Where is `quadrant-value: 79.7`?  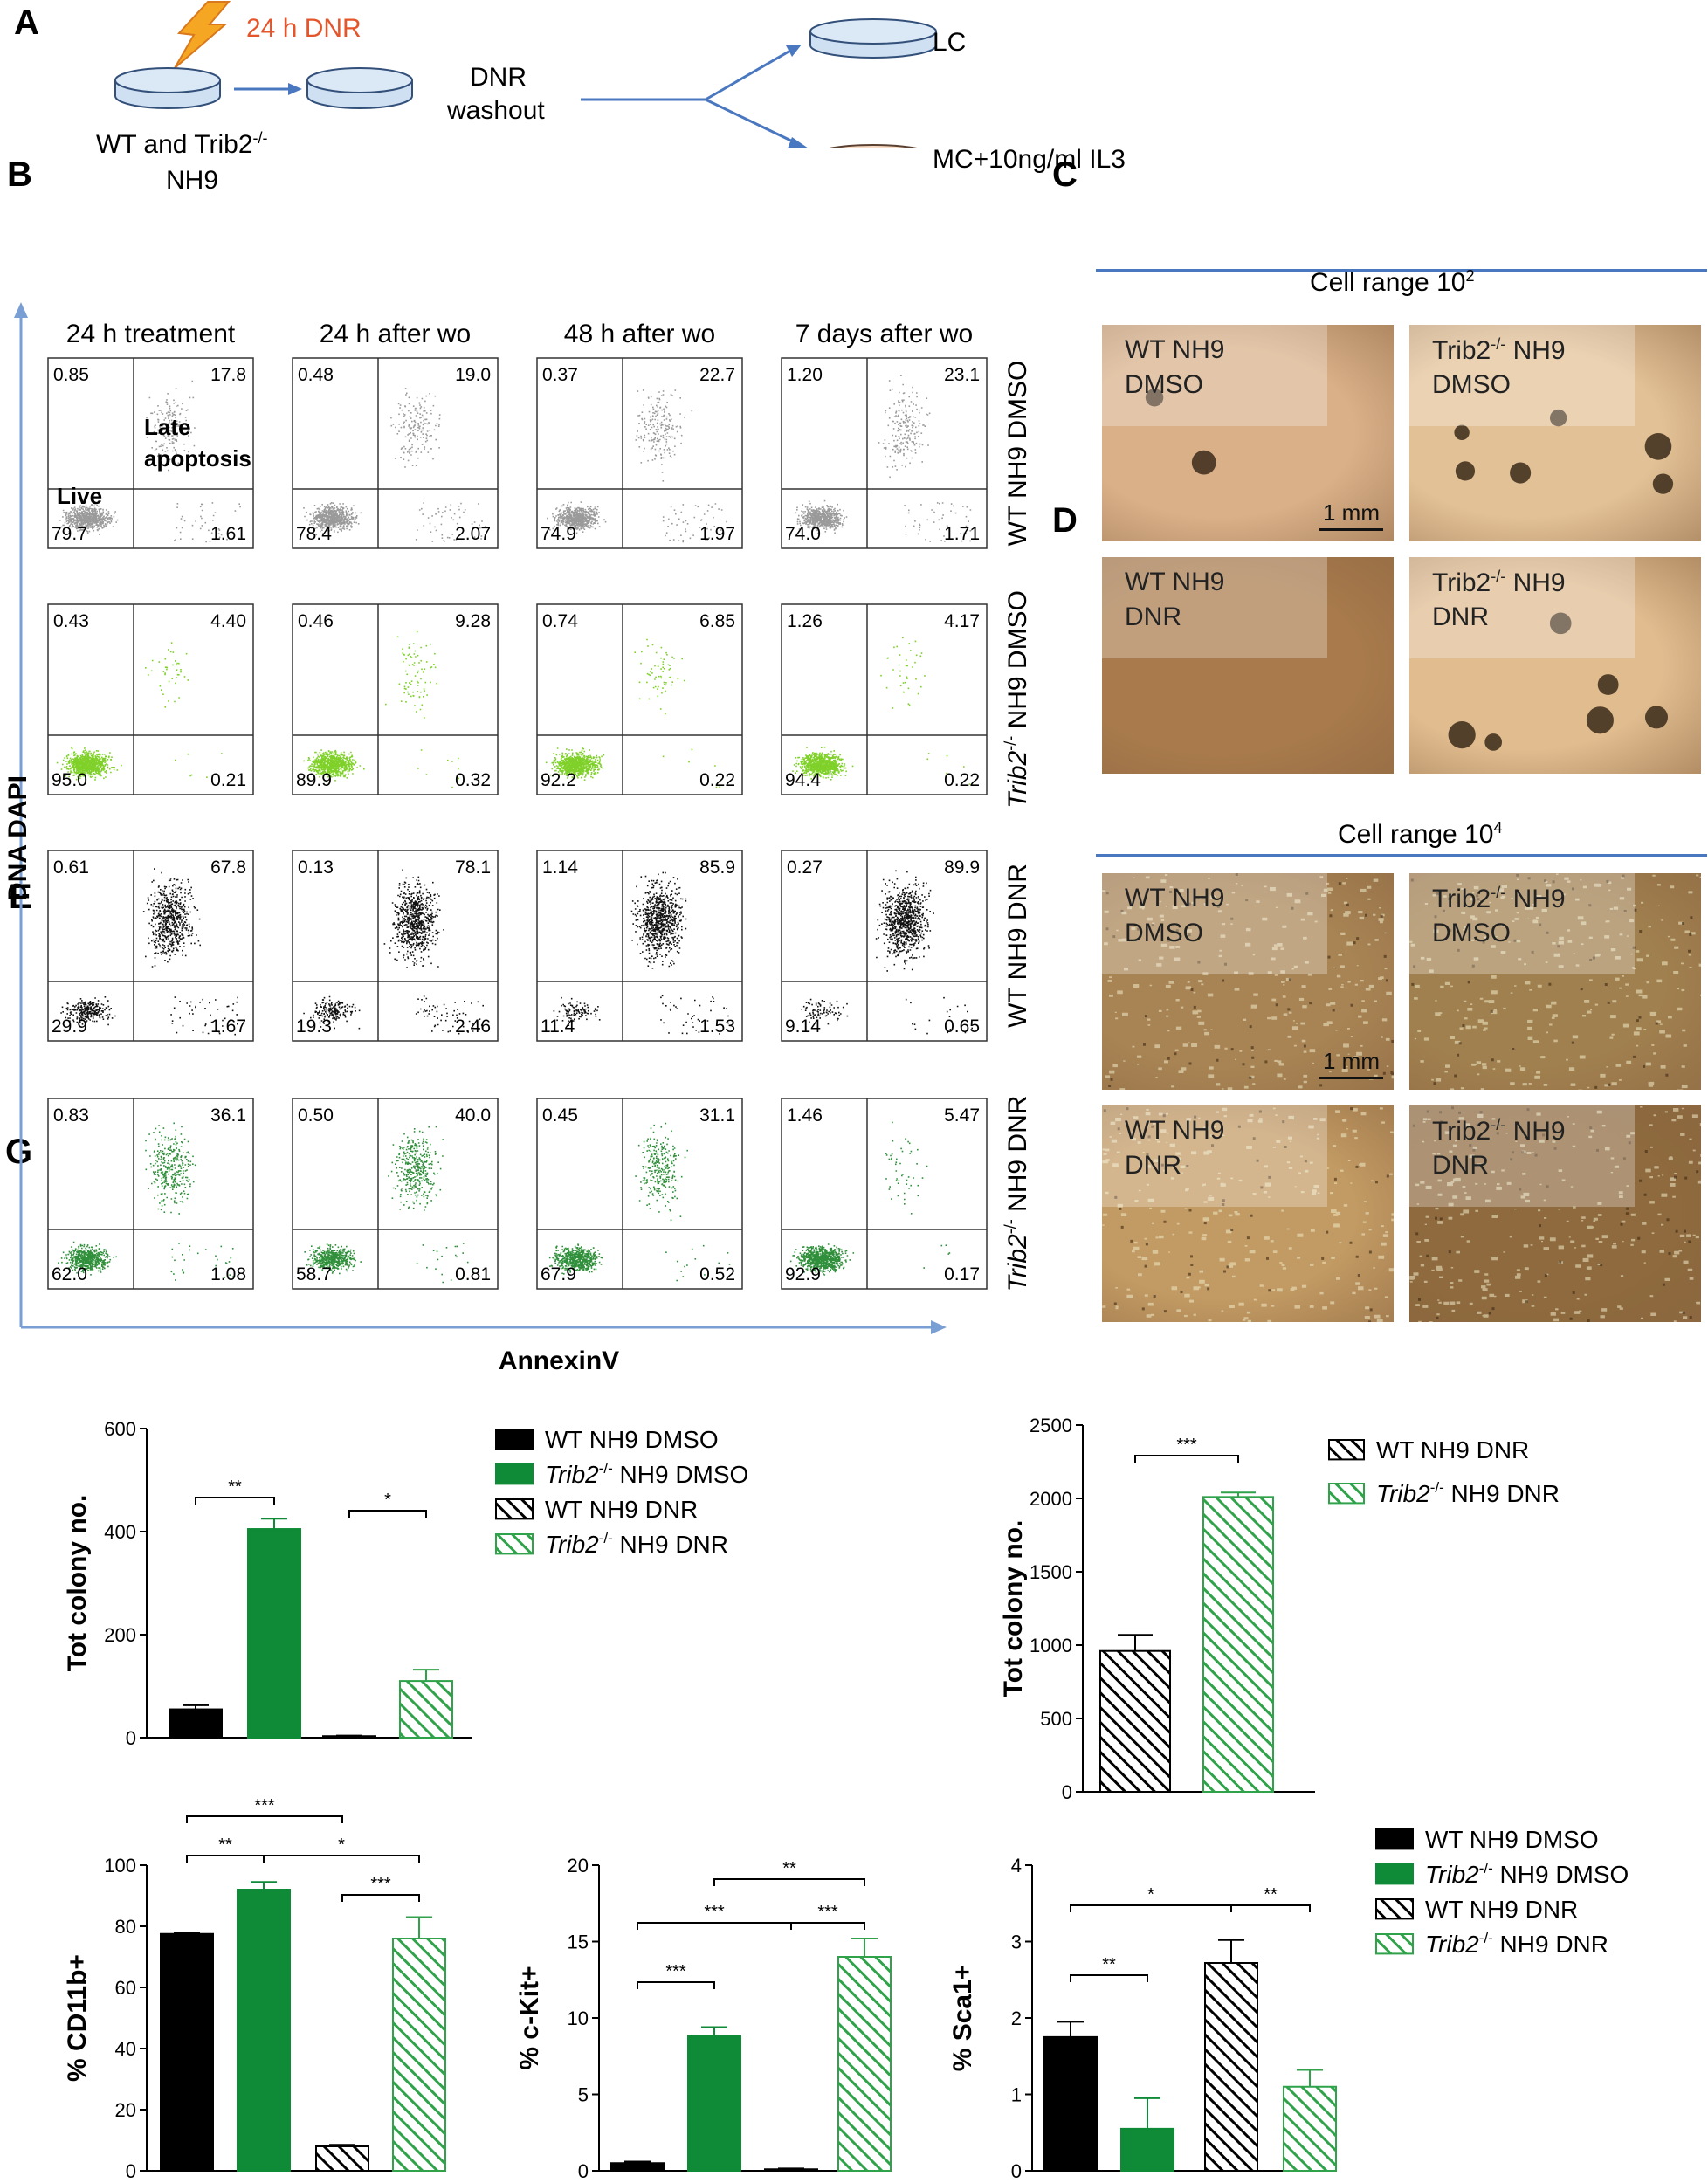
quadrant-value: 79.7 is located at coordinates (69, 534).